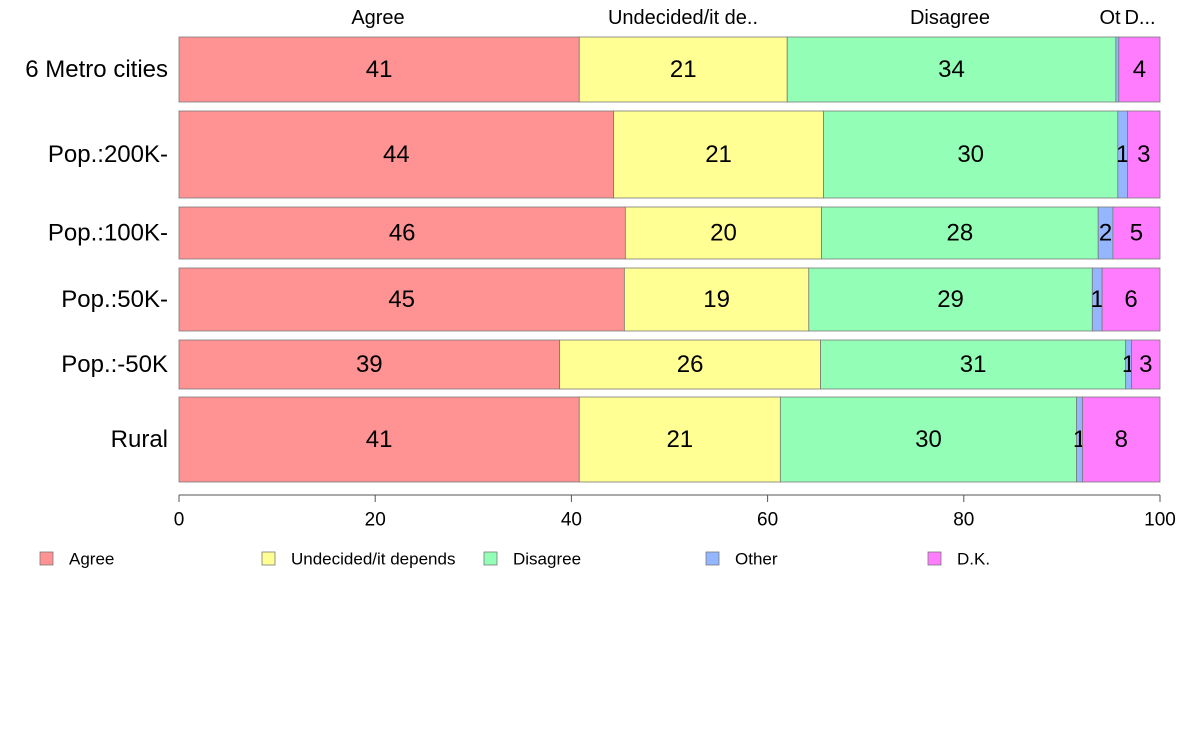 The width and height of the screenshot is (1188, 736). What do you see at coordinates (767, 520) in the screenshot?
I see `x-tick-label: 60` at bounding box center [767, 520].